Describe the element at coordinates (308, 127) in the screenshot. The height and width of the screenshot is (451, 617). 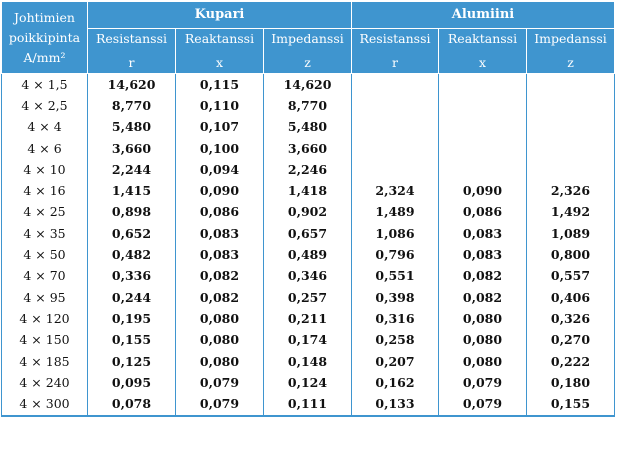
I see `table-row: 4 × 4 5,480 0,107 5,480` at that location.